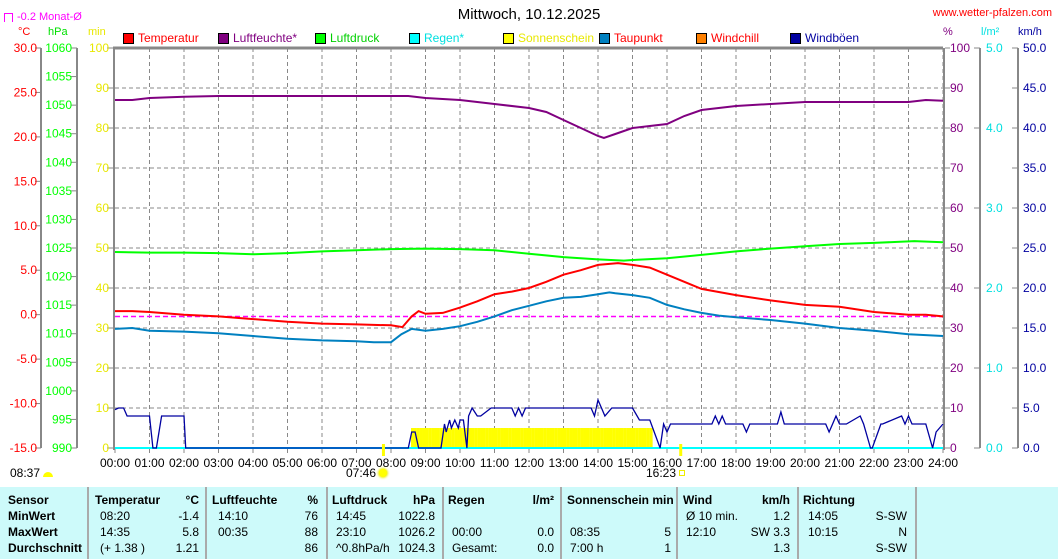 The width and height of the screenshot is (1058, 559). I want to click on hpa-tick-label: 1045, so click(58, 134).